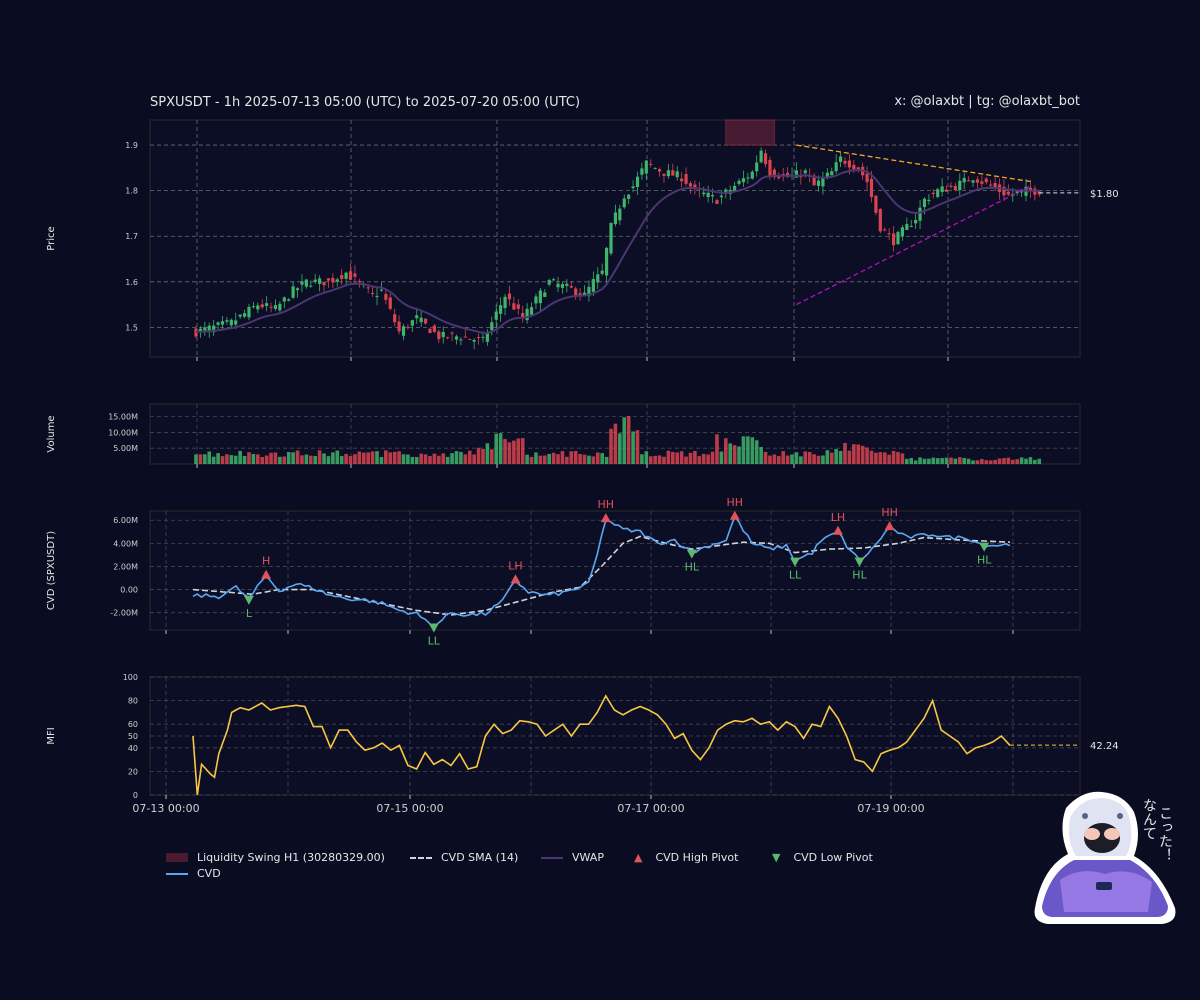 The width and height of the screenshot is (1200, 1000). I want to click on cvd-line, so click(601, 572).